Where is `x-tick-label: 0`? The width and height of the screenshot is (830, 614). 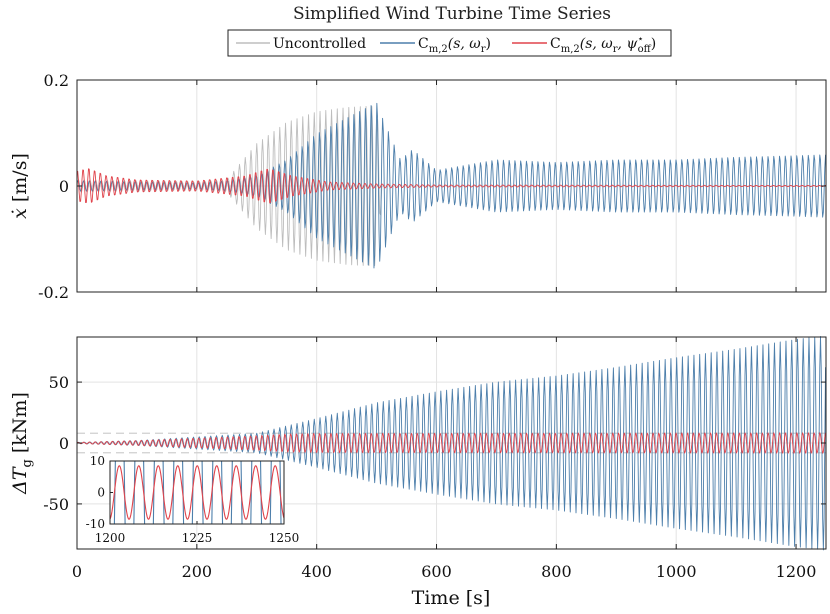
x-tick-label: 0 is located at coordinates (77, 571).